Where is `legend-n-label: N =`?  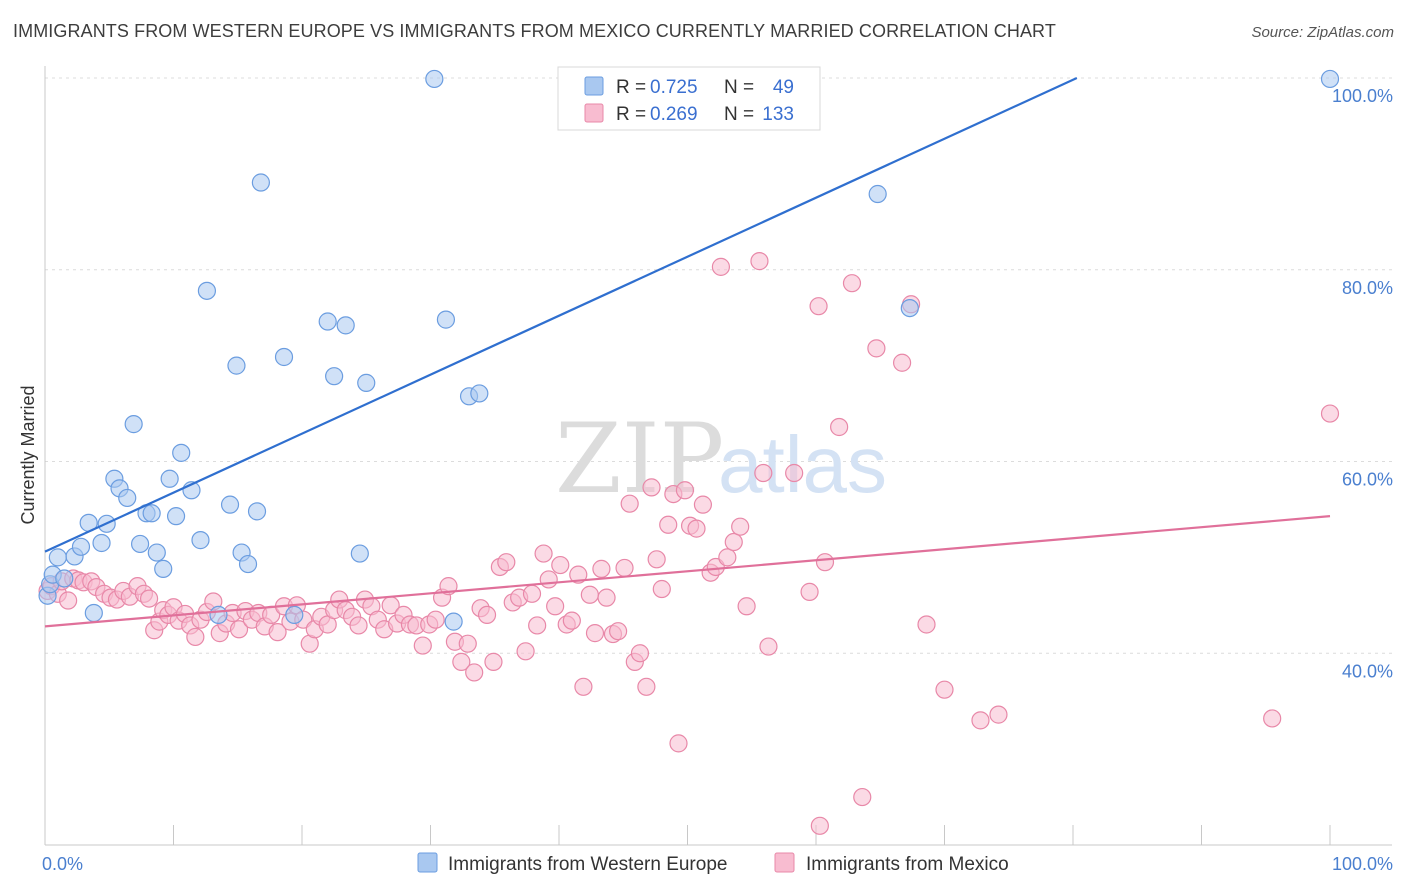 legend-n-label: N = is located at coordinates (739, 87).